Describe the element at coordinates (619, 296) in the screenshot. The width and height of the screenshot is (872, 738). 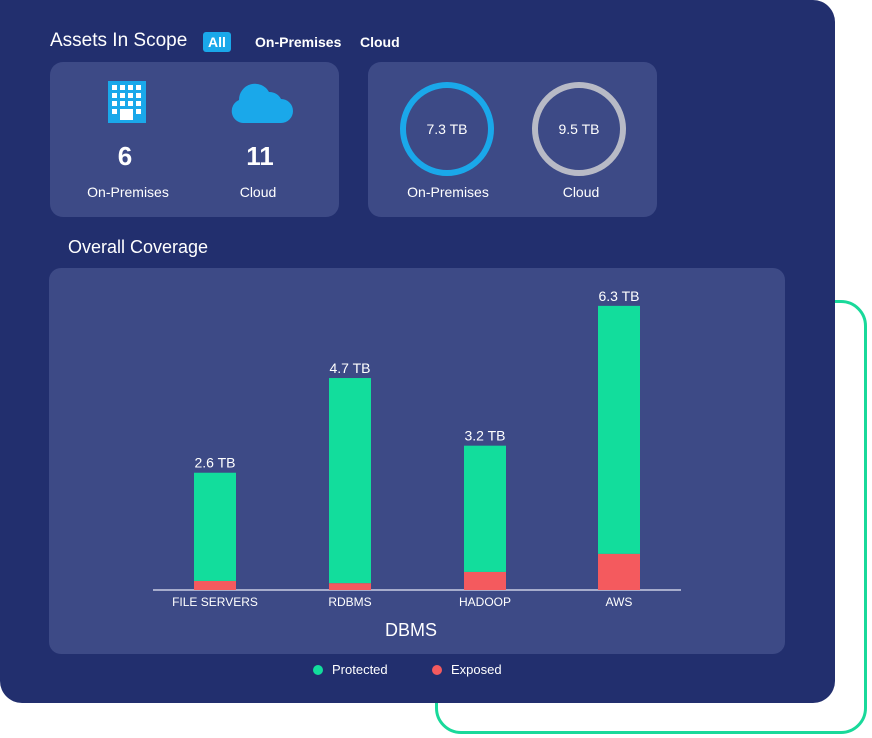
I see `bar-total-label-3: 6.3 TB` at that location.